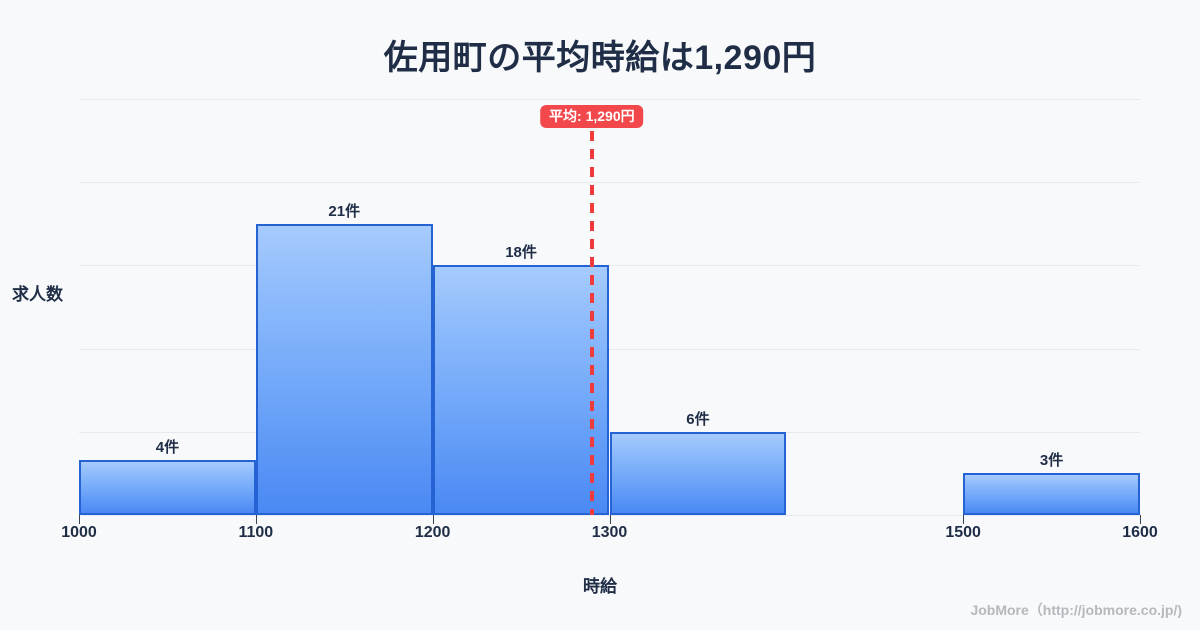 This screenshot has height=630, width=1200. What do you see at coordinates (344, 211) in the screenshot?
I see `bar-value-label: 21件` at bounding box center [344, 211].